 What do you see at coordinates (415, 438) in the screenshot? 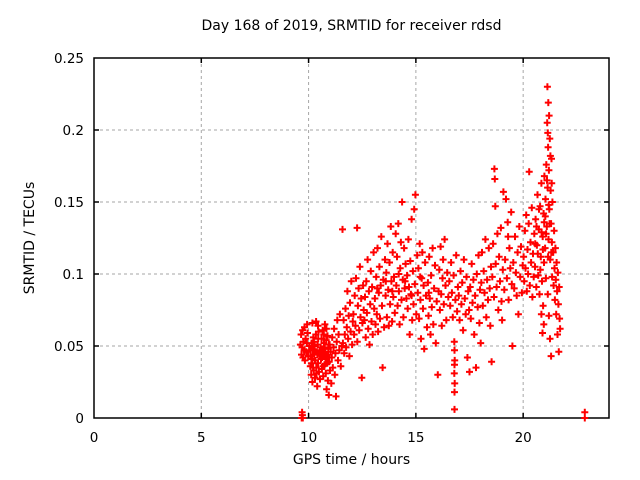
I see `x-tick-label: 15` at bounding box center [415, 438].